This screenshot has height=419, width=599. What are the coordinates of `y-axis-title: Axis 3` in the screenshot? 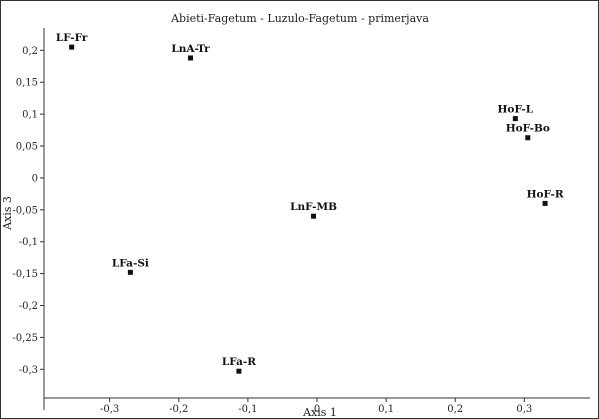 It's located at (7, 213).